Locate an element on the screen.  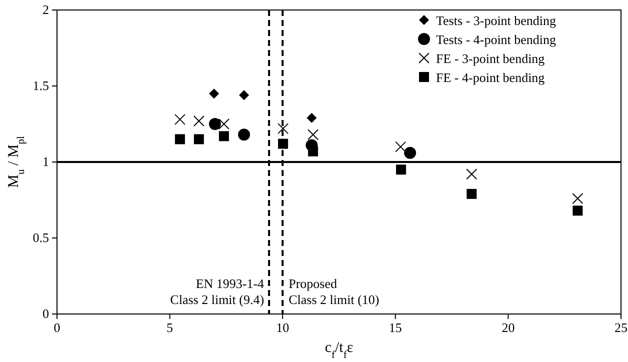
legend-label: FE - 4-point bending is located at coordinates (491, 77).